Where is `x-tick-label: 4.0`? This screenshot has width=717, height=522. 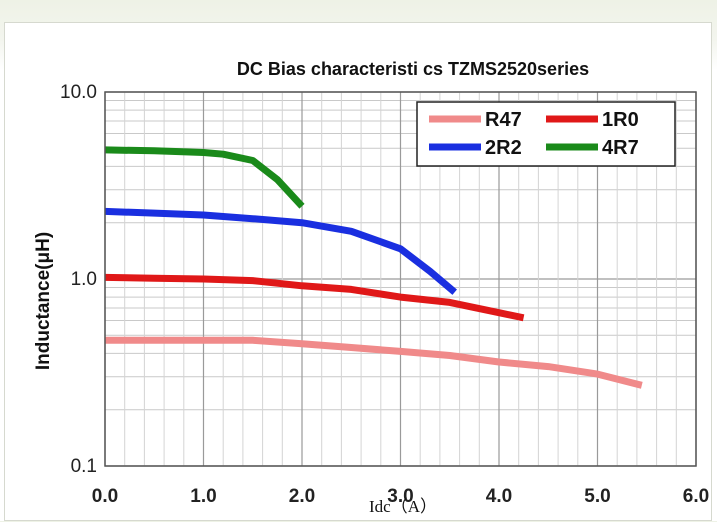 x-tick-label: 4.0 is located at coordinates (499, 496).